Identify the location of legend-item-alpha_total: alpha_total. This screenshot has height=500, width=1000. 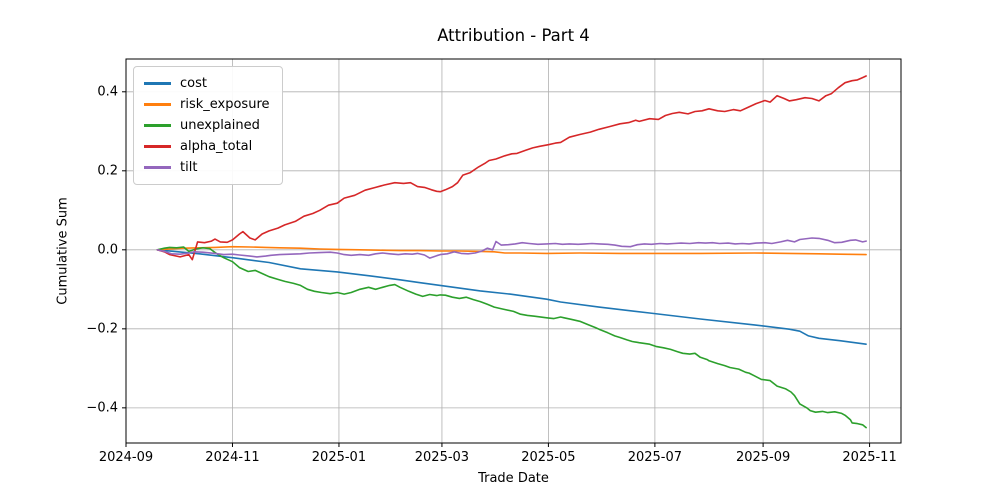
(207, 146).